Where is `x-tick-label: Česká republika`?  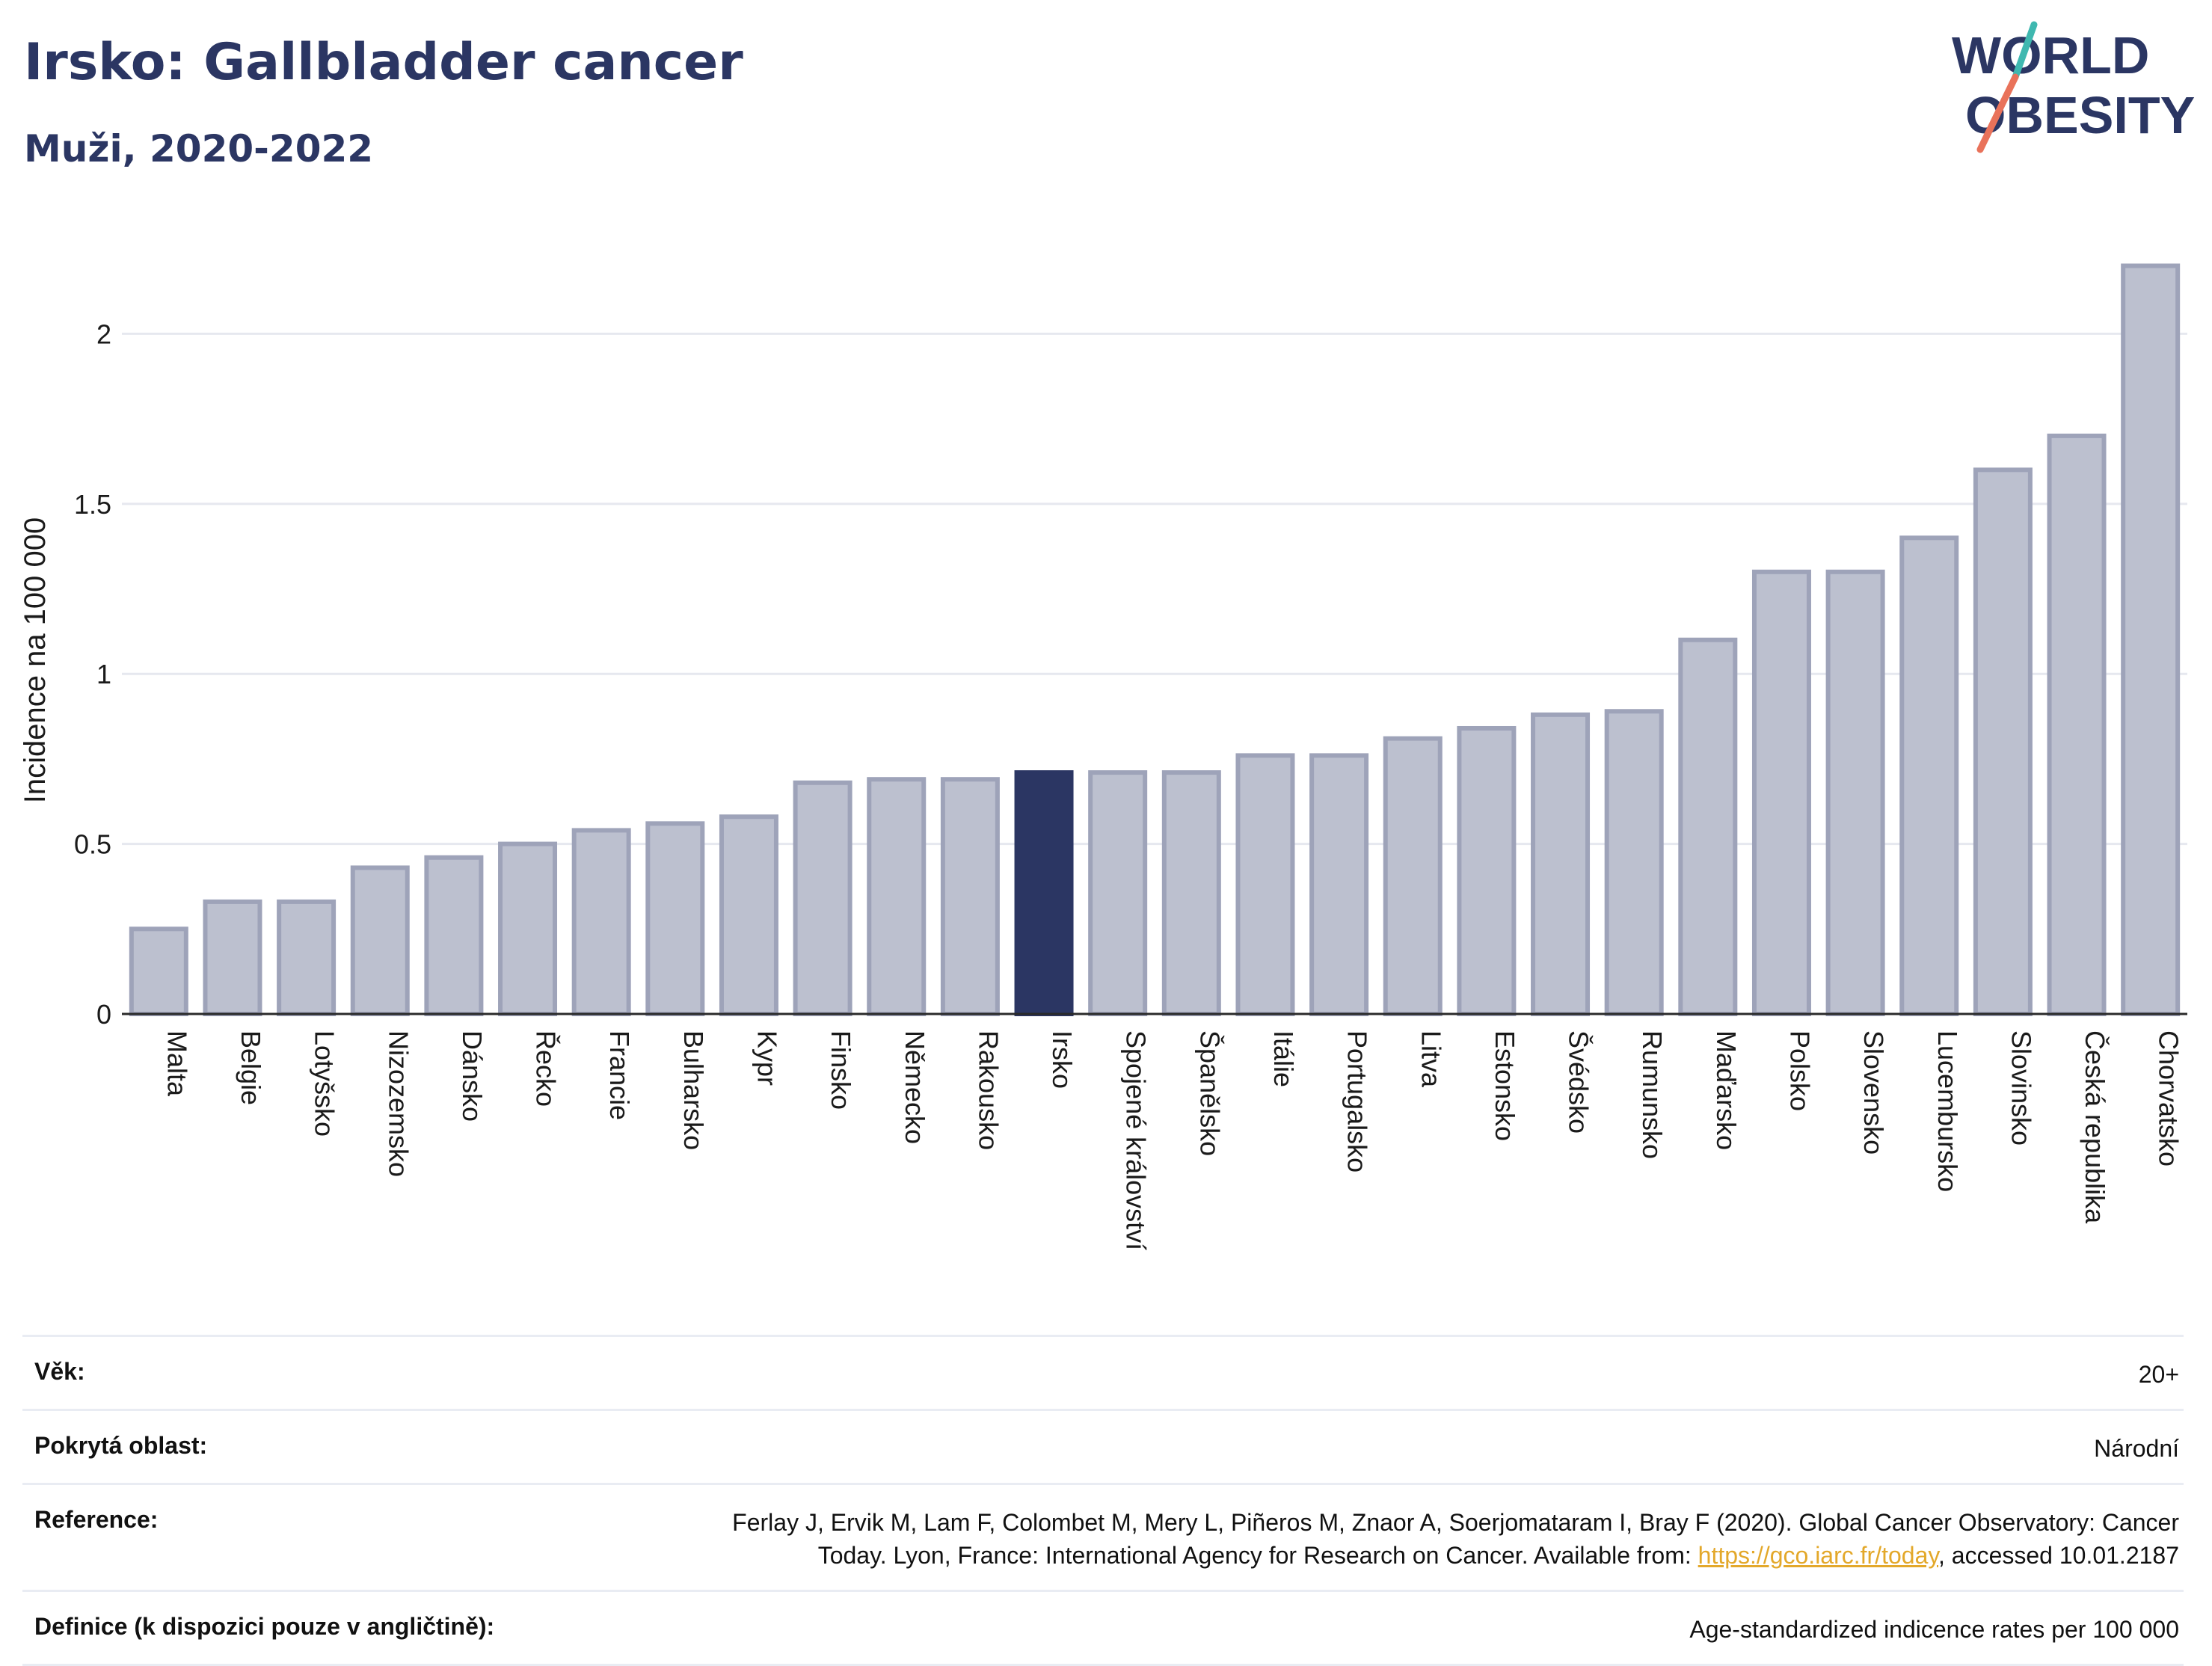
x-tick-label: Česká republika is located at coordinates (2095, 1127).